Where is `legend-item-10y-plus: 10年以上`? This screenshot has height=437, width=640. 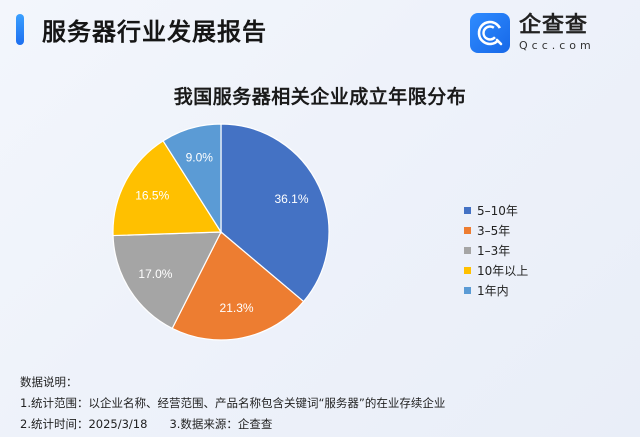 legend-item-10y-plus: 10年以上 is located at coordinates (496, 270).